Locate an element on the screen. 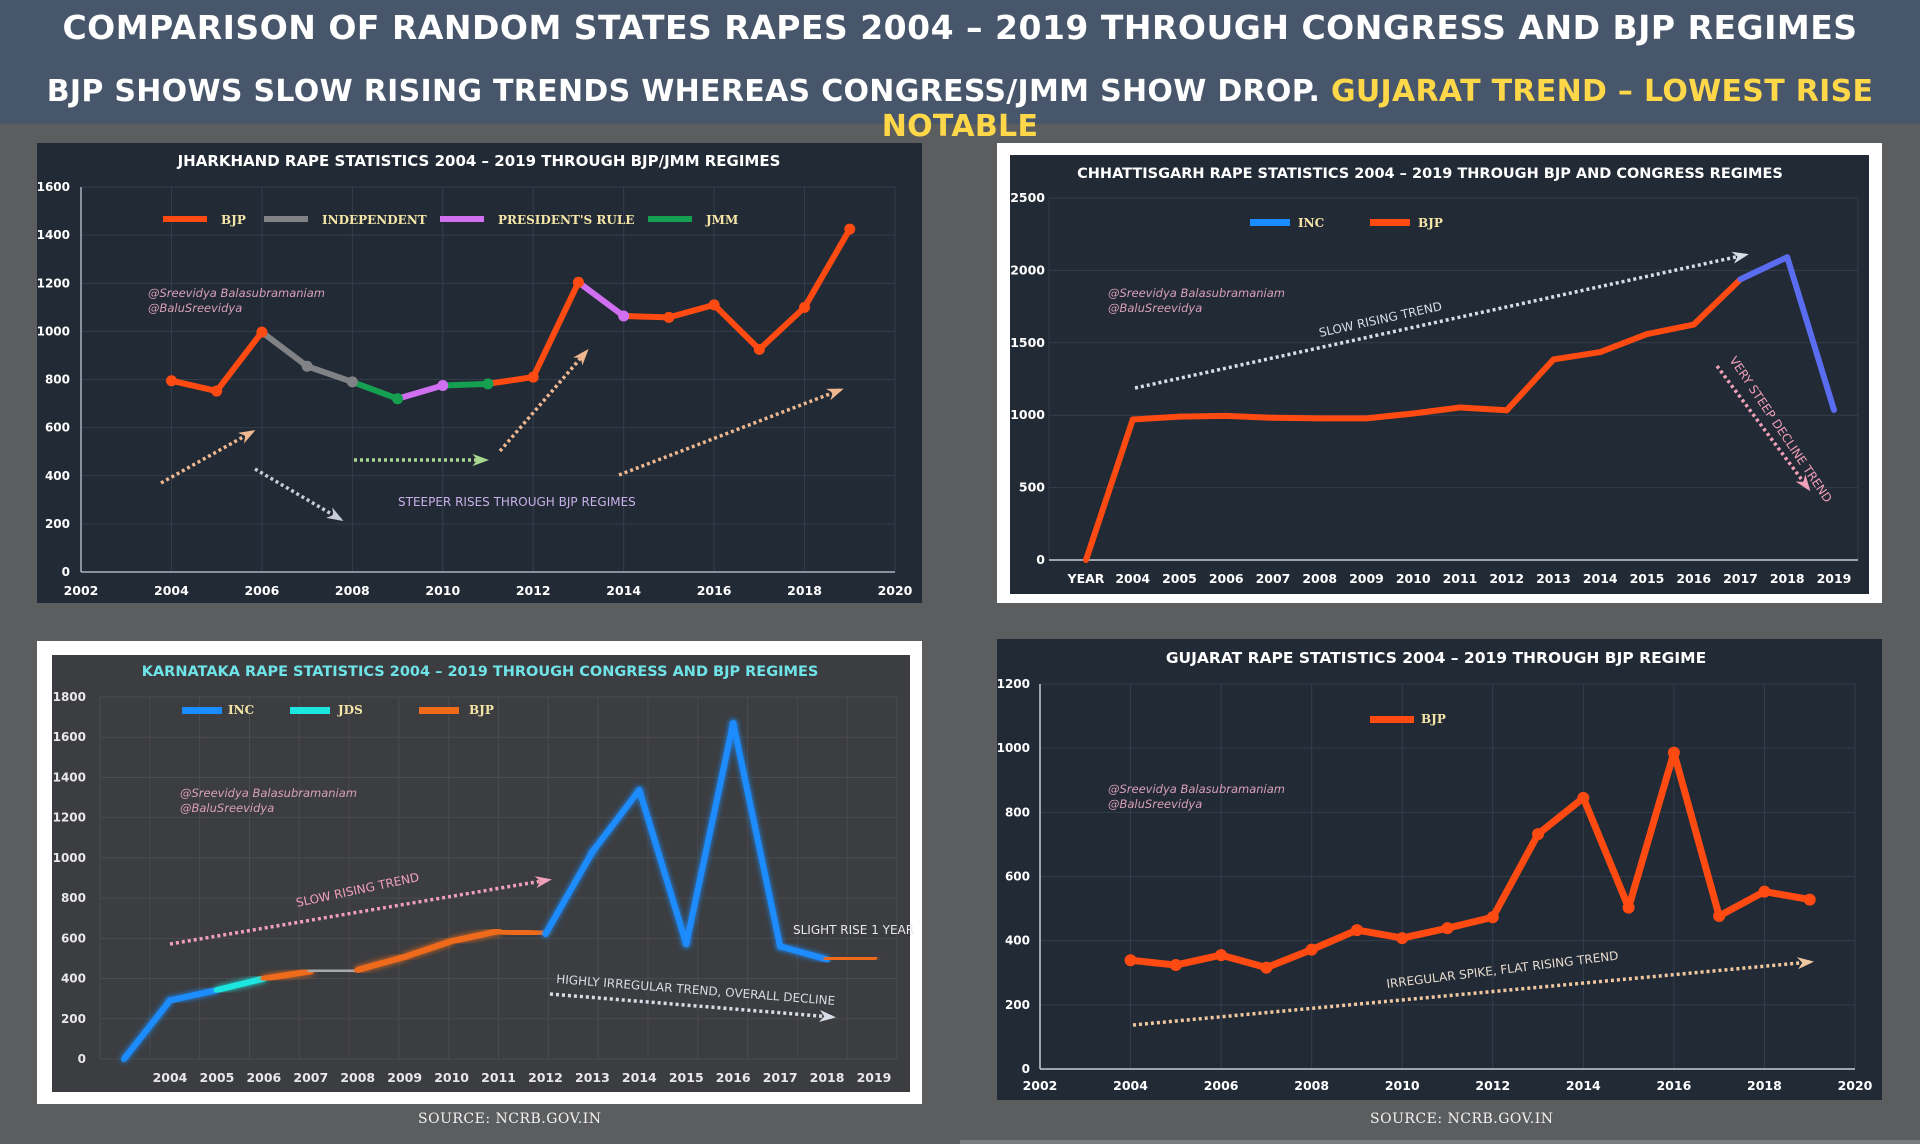 The height and width of the screenshot is (1144, 1920). x-tick-label: 2017 is located at coordinates (780, 1077).